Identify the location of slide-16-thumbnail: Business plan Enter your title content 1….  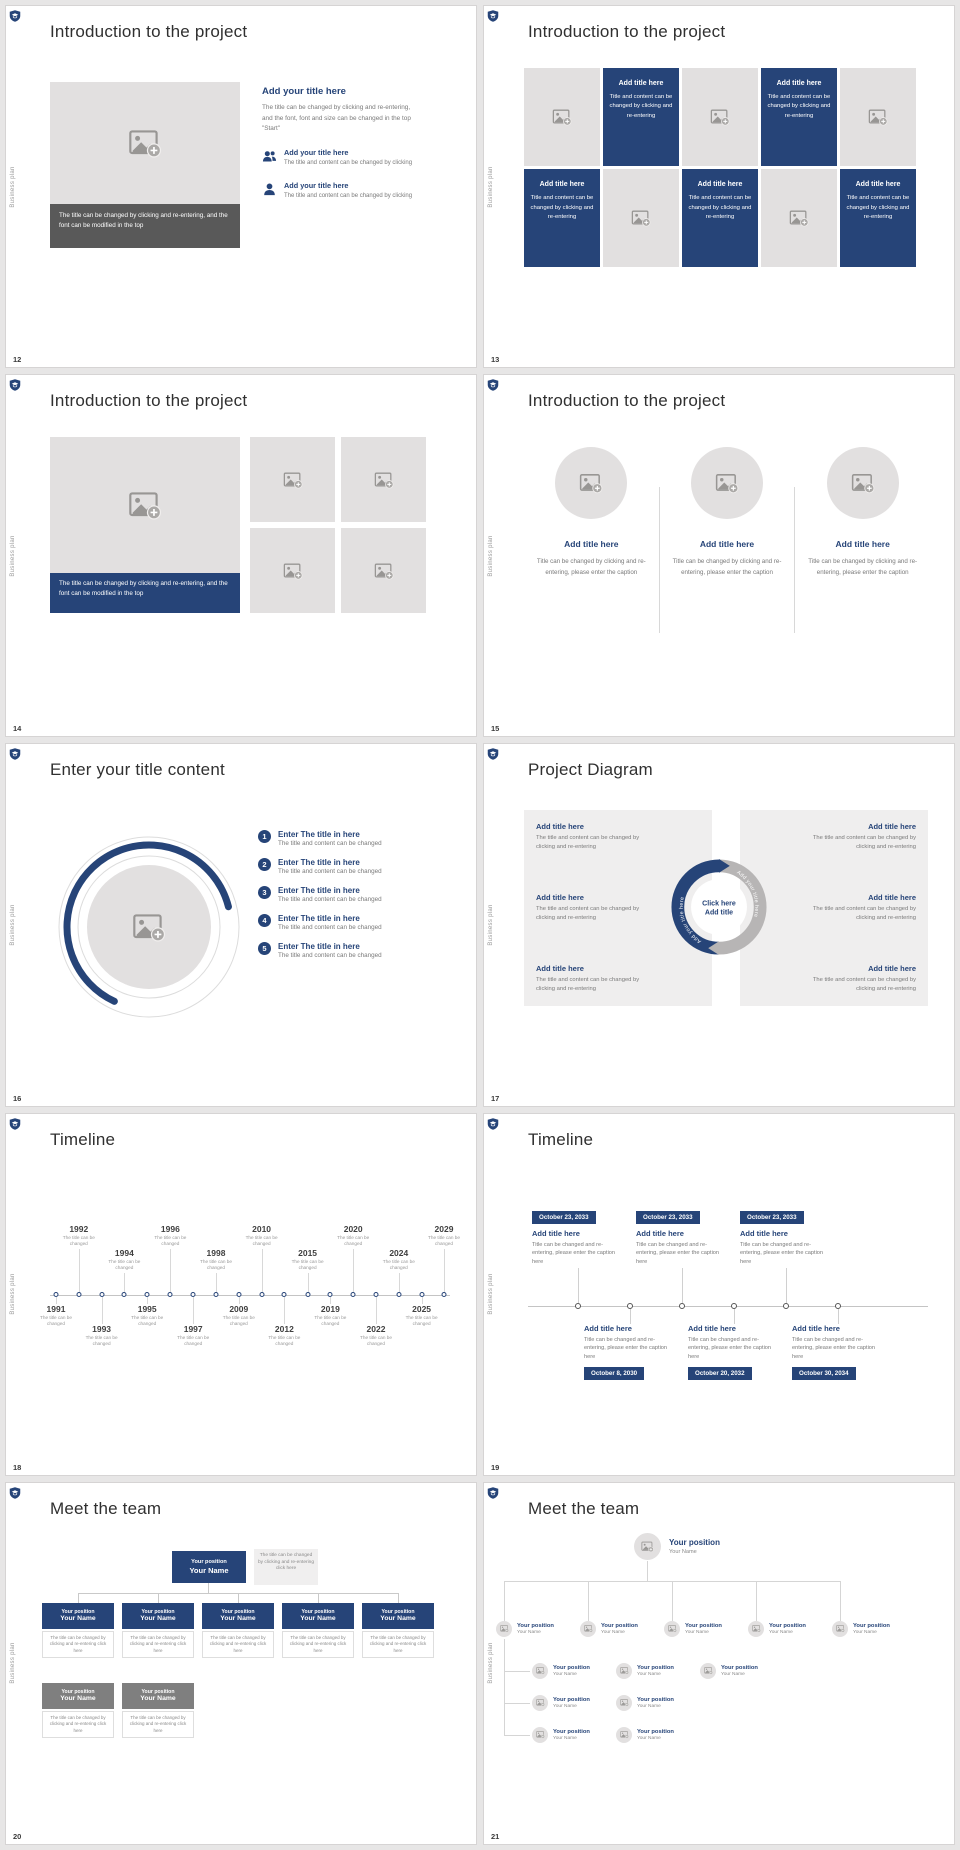
(241, 925).